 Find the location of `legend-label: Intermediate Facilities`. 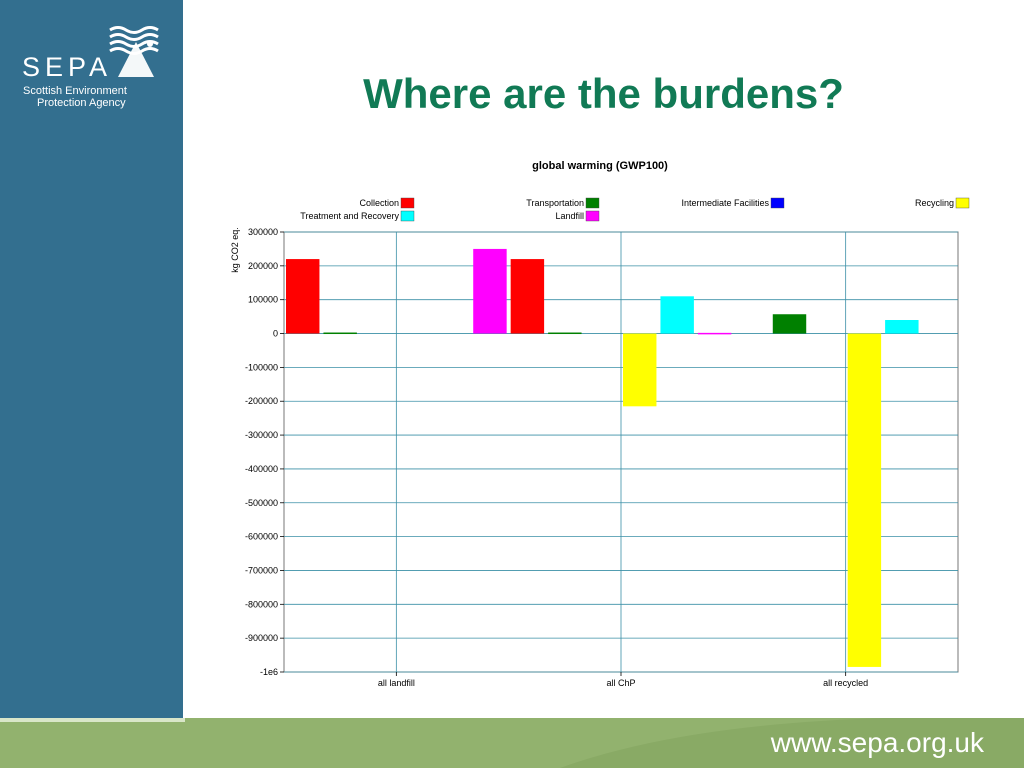

legend-label: Intermediate Facilities is located at coordinates (725, 203).